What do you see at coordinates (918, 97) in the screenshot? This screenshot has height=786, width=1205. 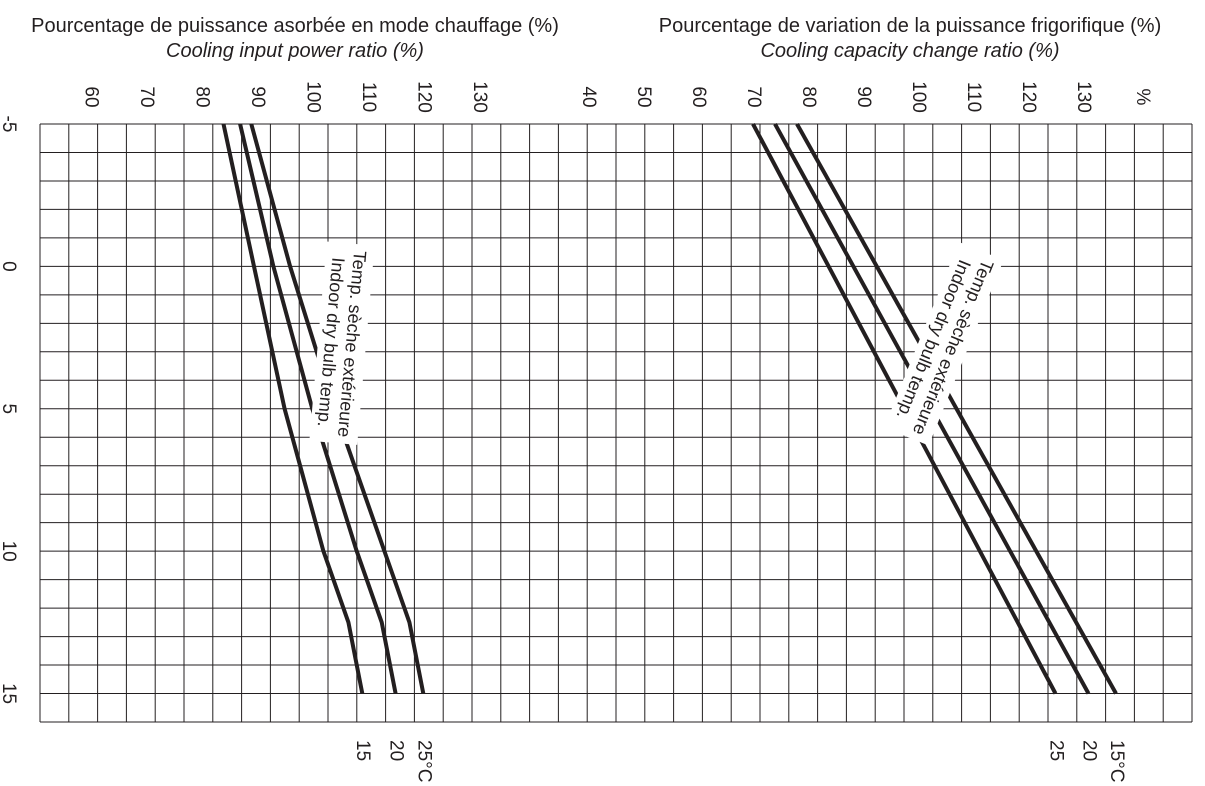 I see `right-ratio-tick-label: 100` at bounding box center [918, 97].